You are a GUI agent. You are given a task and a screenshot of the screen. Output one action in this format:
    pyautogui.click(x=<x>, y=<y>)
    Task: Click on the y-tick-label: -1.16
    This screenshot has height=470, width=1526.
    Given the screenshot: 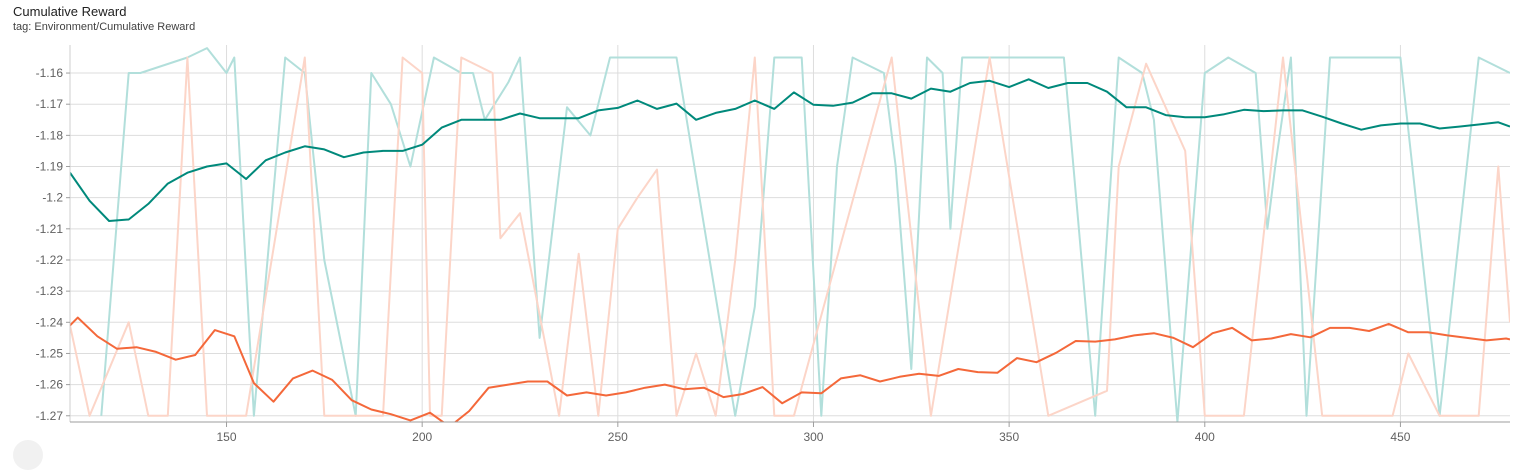 What is the action you would take?
    pyautogui.click(x=50, y=73)
    